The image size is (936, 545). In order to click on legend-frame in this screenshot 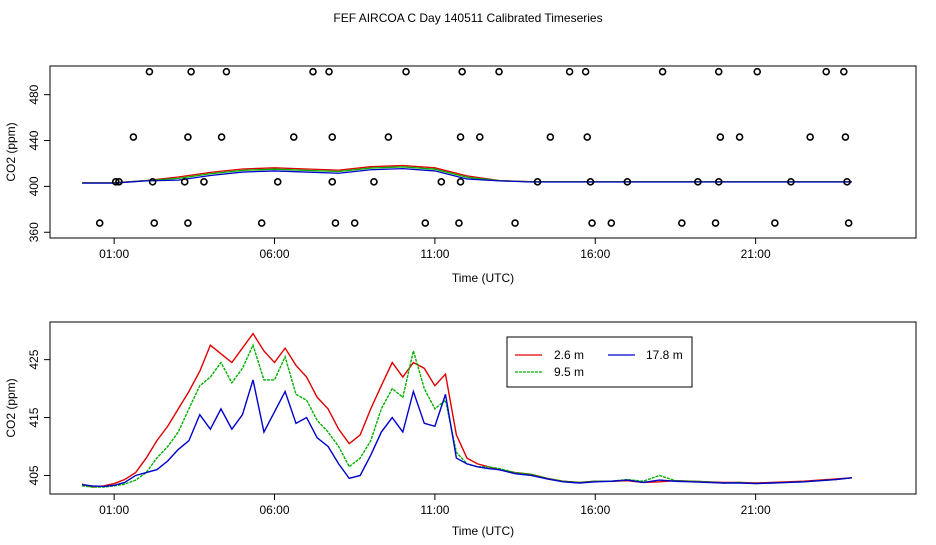, I will do `click(599, 362)`.